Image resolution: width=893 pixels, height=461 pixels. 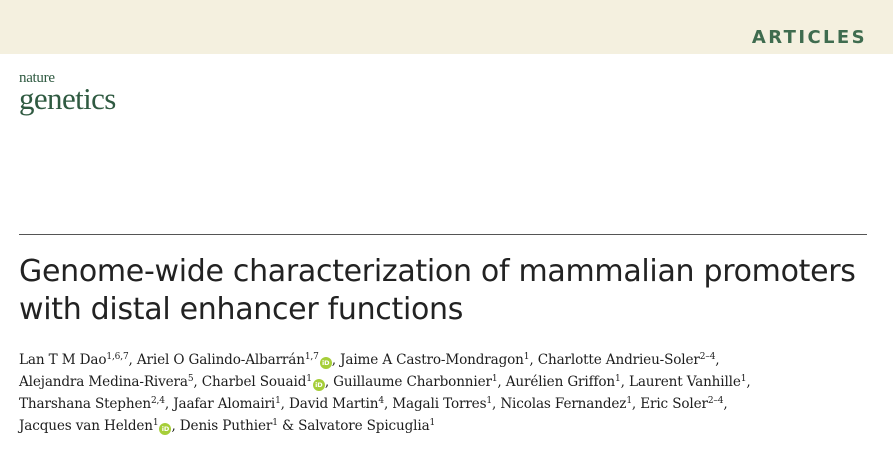 I want to click on author-entry: Aurélien Griffon1,, so click(x=567, y=382).